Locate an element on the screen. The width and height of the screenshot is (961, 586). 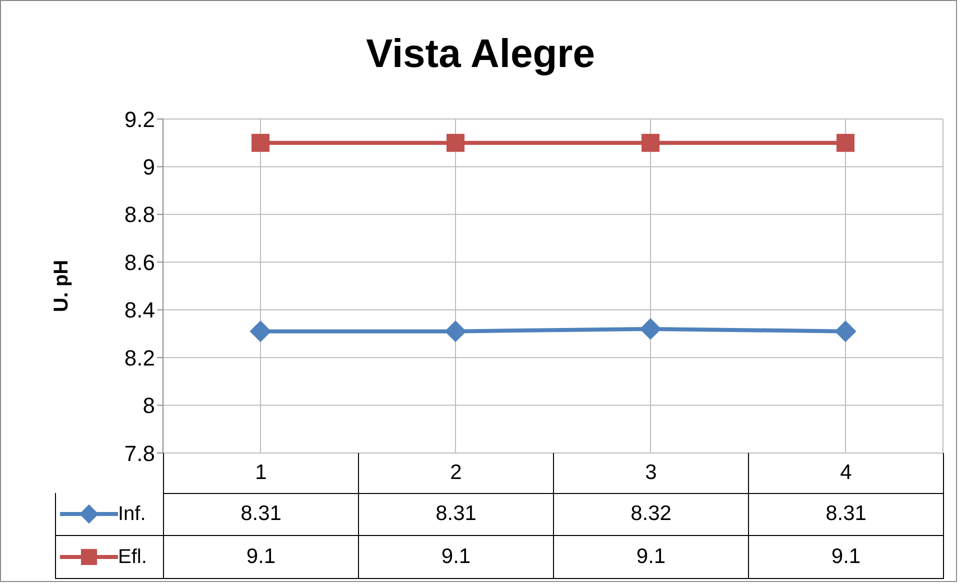
chart-title: Vista Alegre is located at coordinates (480, 54).